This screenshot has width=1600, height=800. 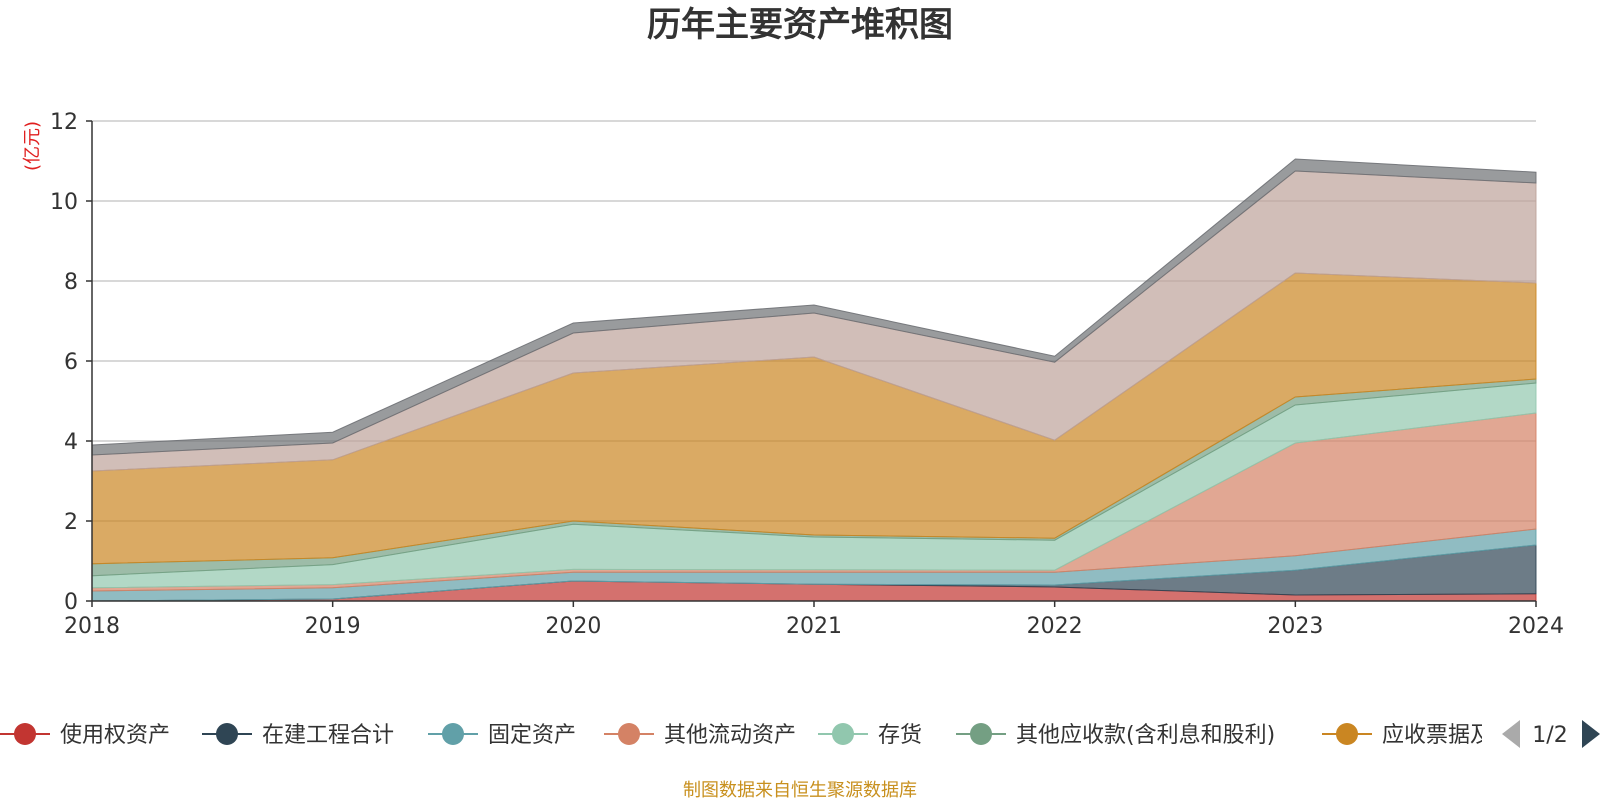 What do you see at coordinates (64, 122) in the screenshot?
I see `y-tick-label: 12` at bounding box center [64, 122].